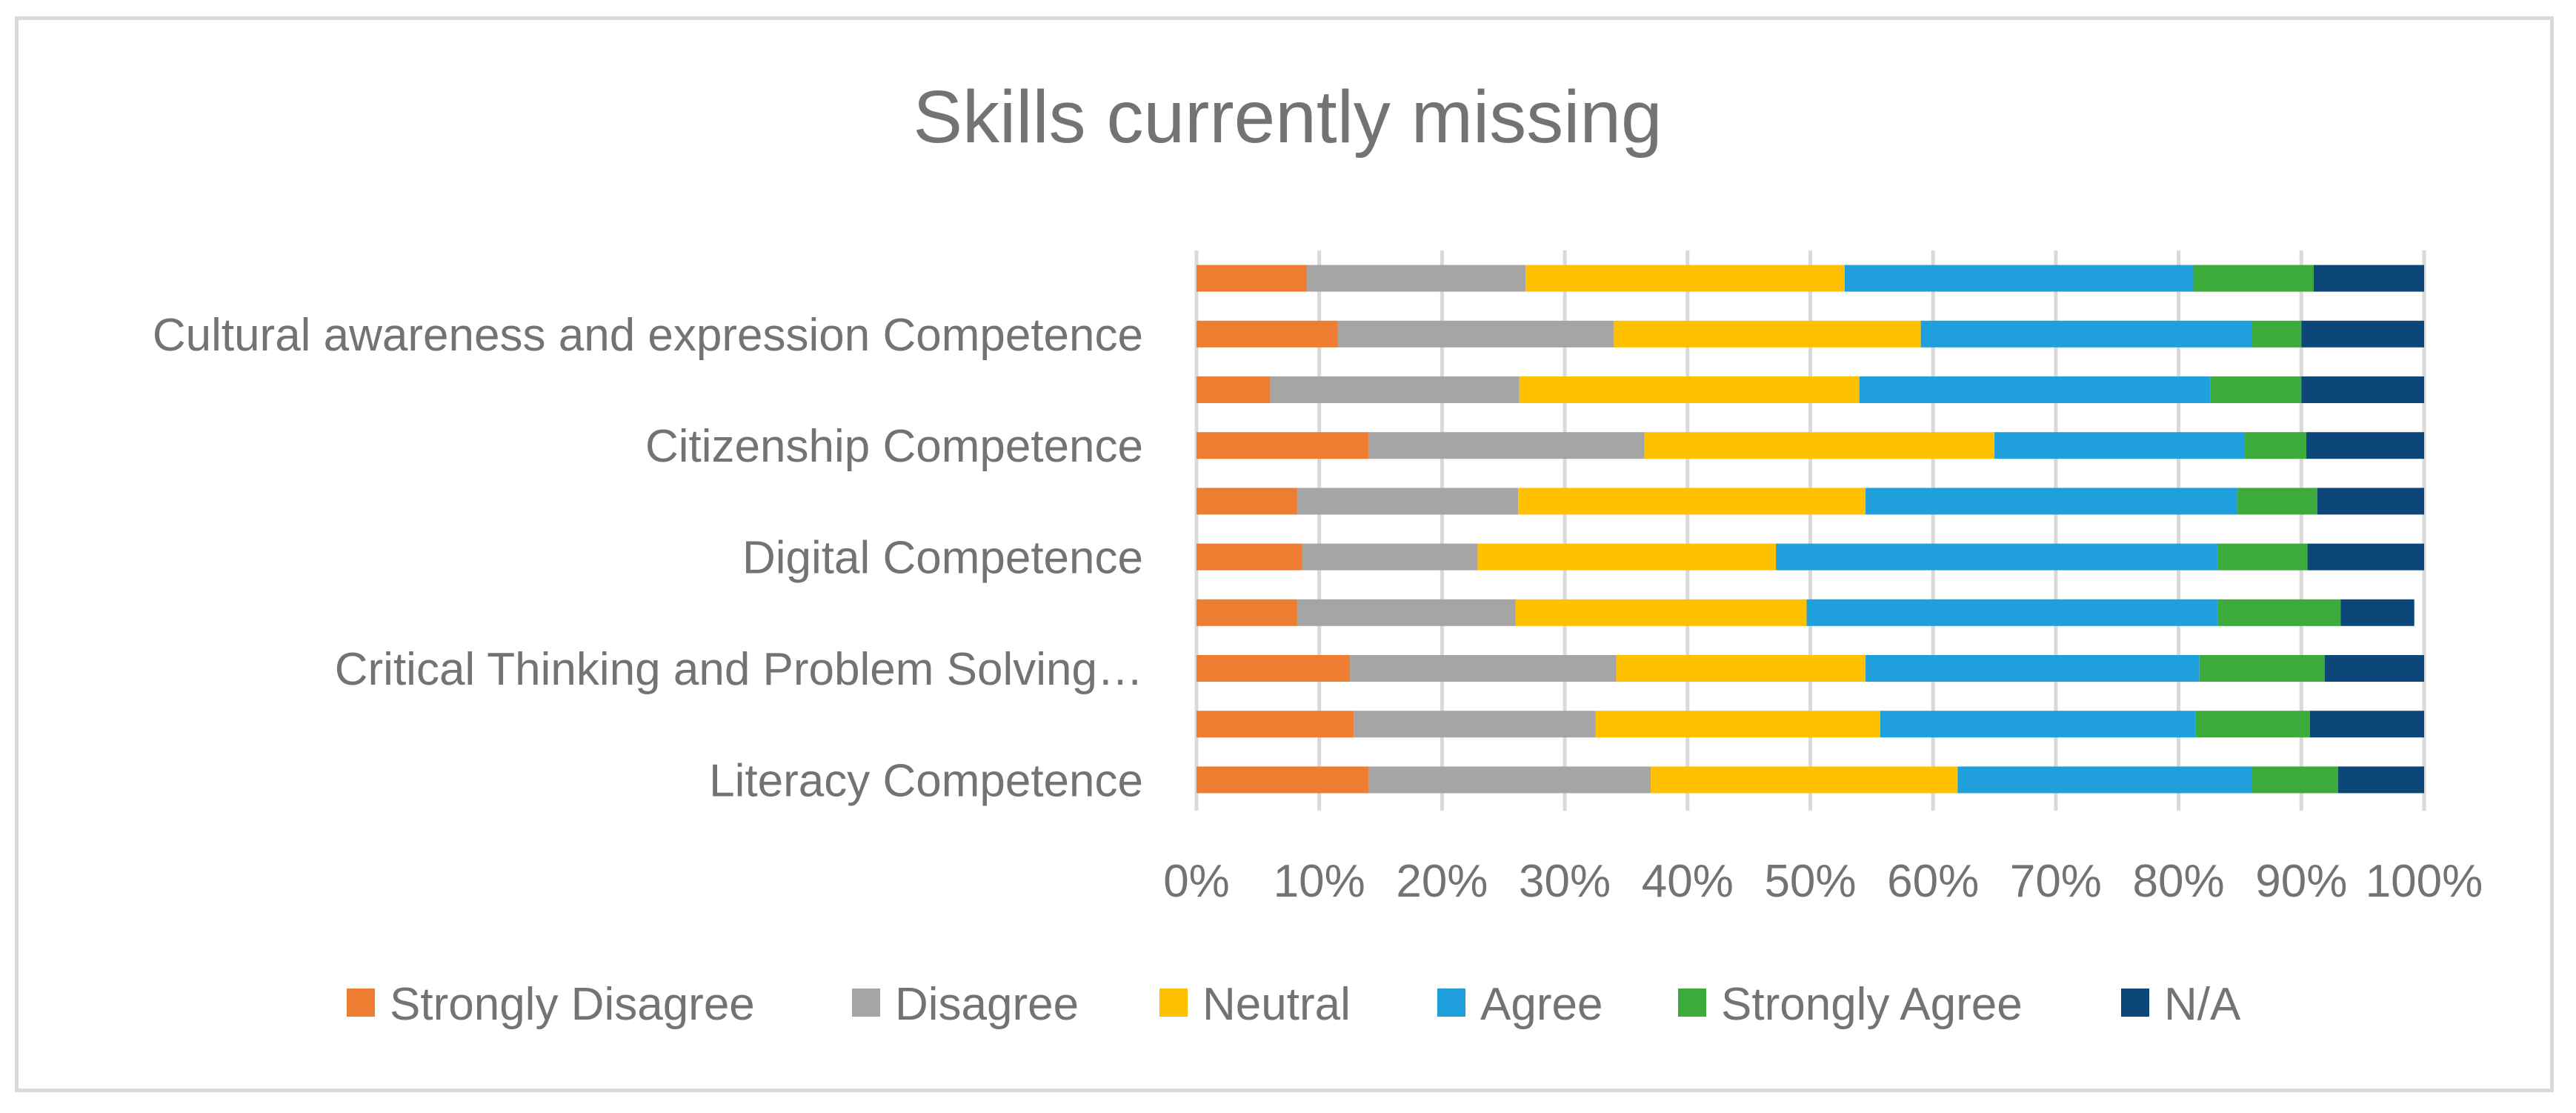 Image resolution: width=2576 pixels, height=1113 pixels. I want to click on x-tick-label: 40%, so click(1688, 881).